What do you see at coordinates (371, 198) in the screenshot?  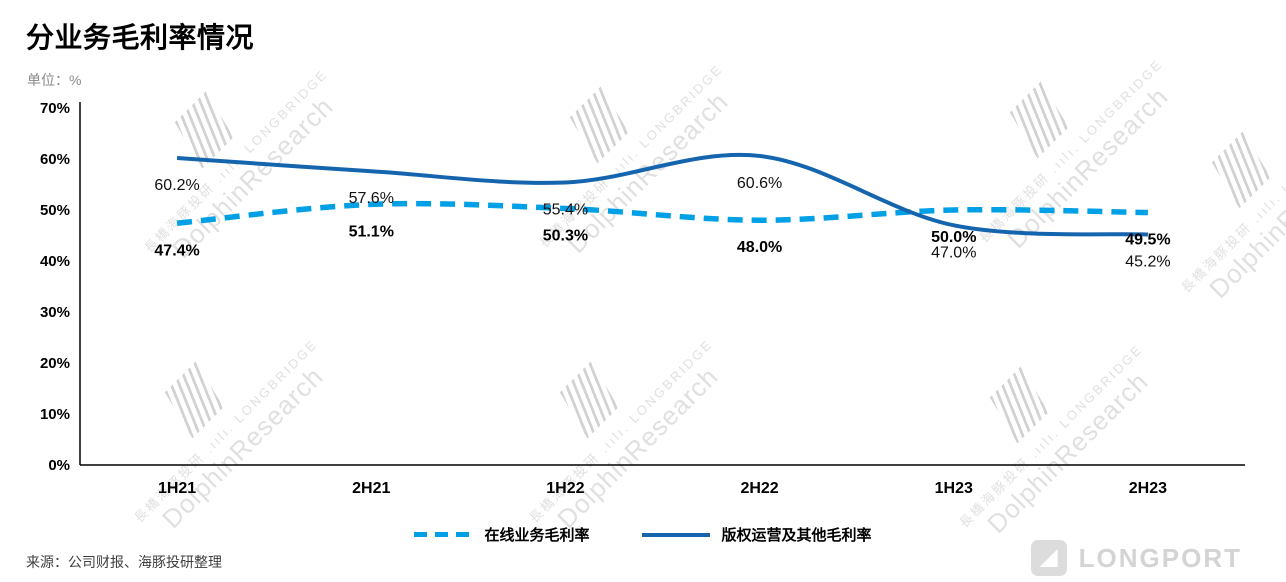 I see `data-label: 57.6%` at bounding box center [371, 198].